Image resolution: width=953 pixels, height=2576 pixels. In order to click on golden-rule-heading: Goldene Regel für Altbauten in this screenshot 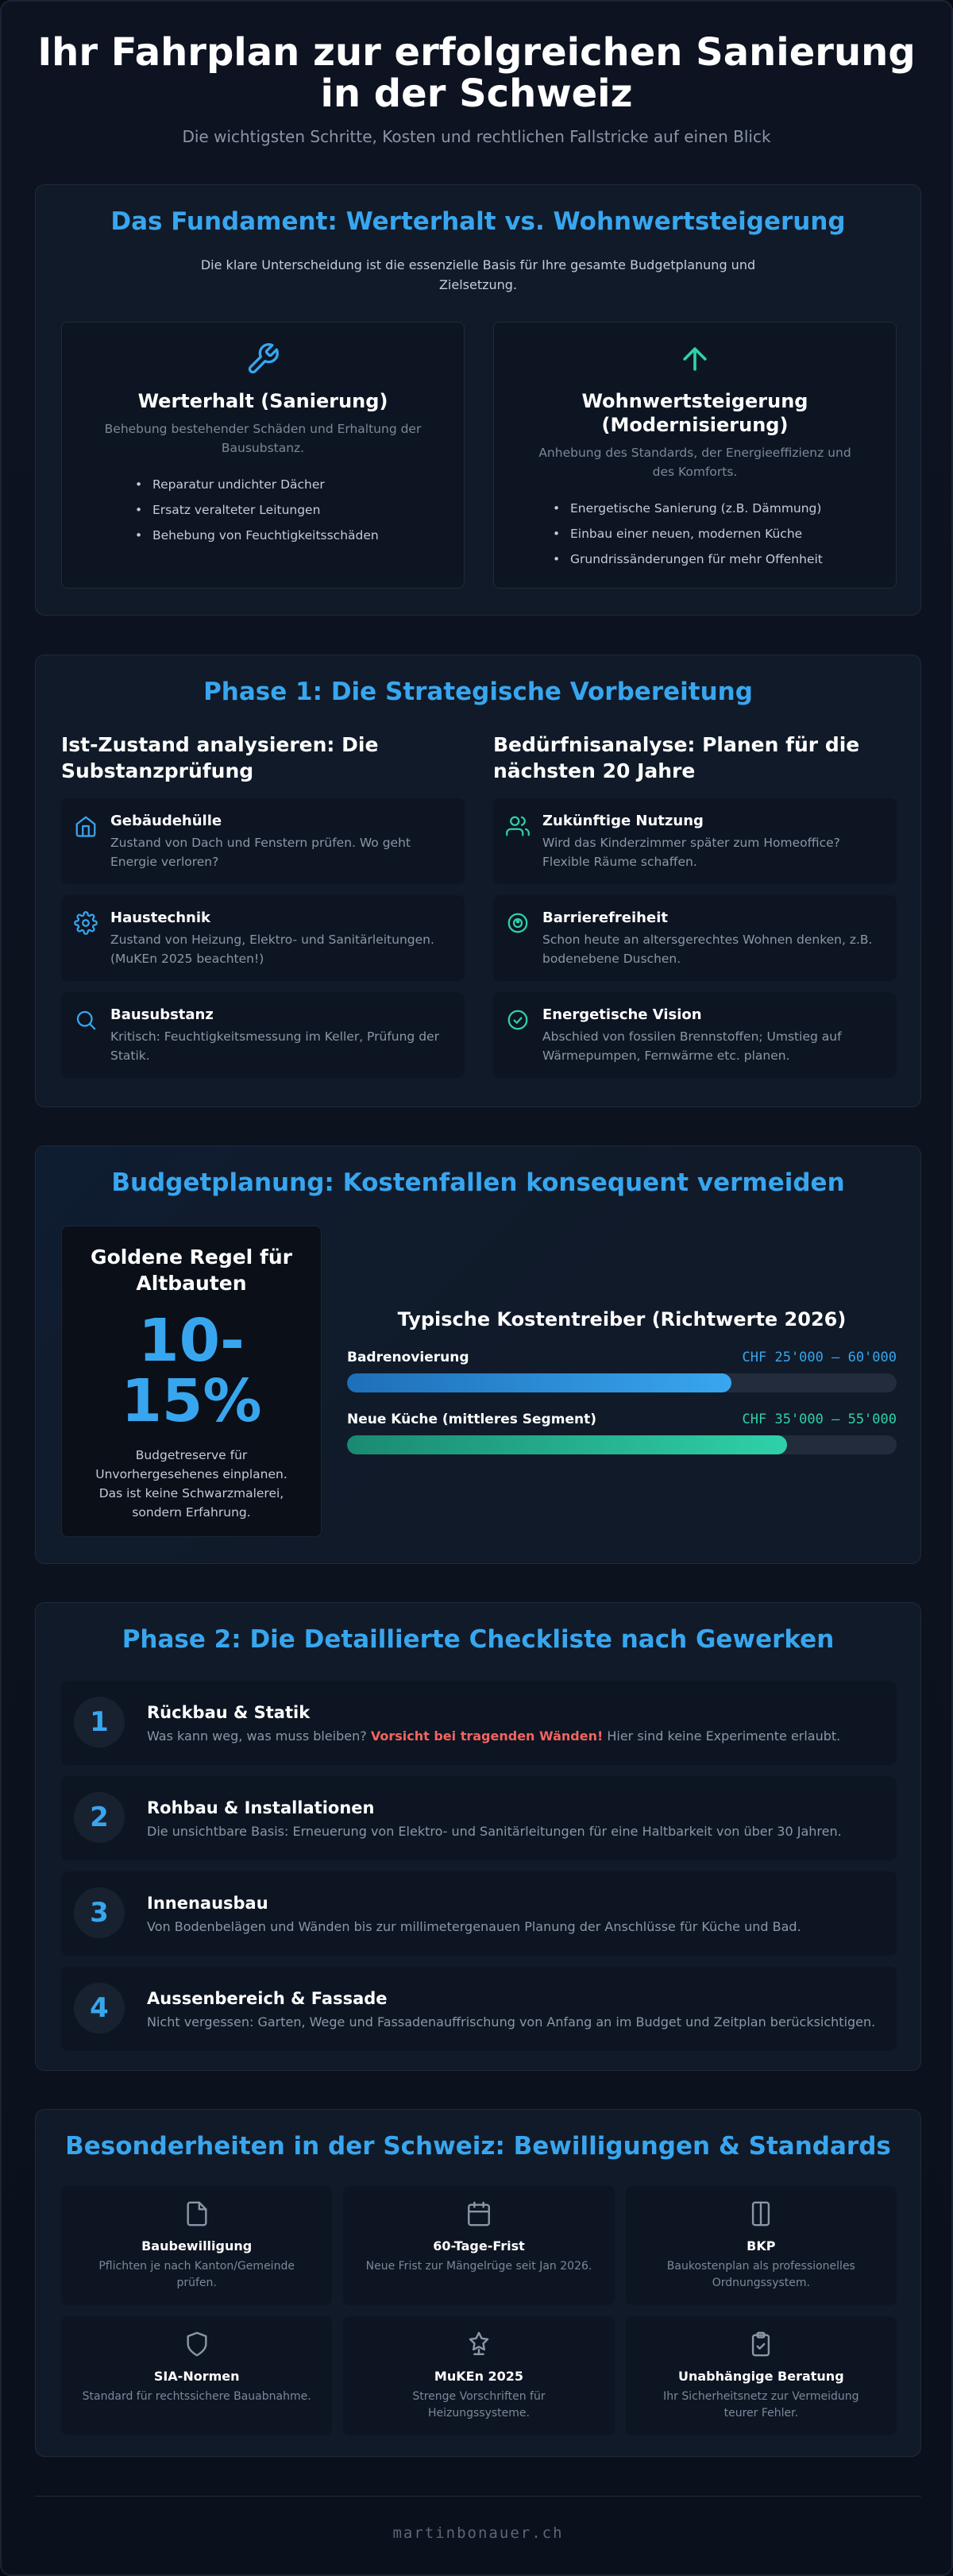, I will do `click(191, 1270)`.